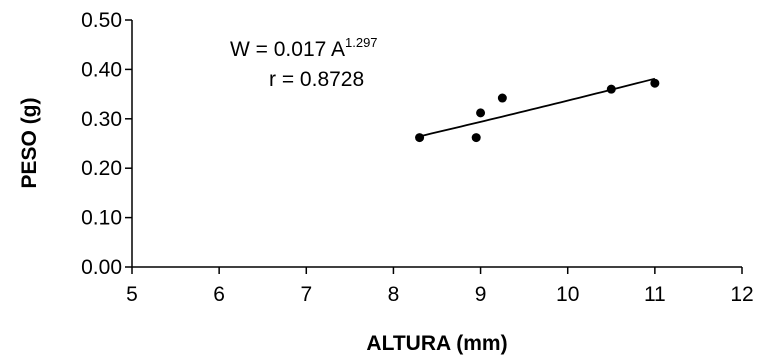 The width and height of the screenshot is (760, 358). I want to click on x-tick-label: 6, so click(219, 294).